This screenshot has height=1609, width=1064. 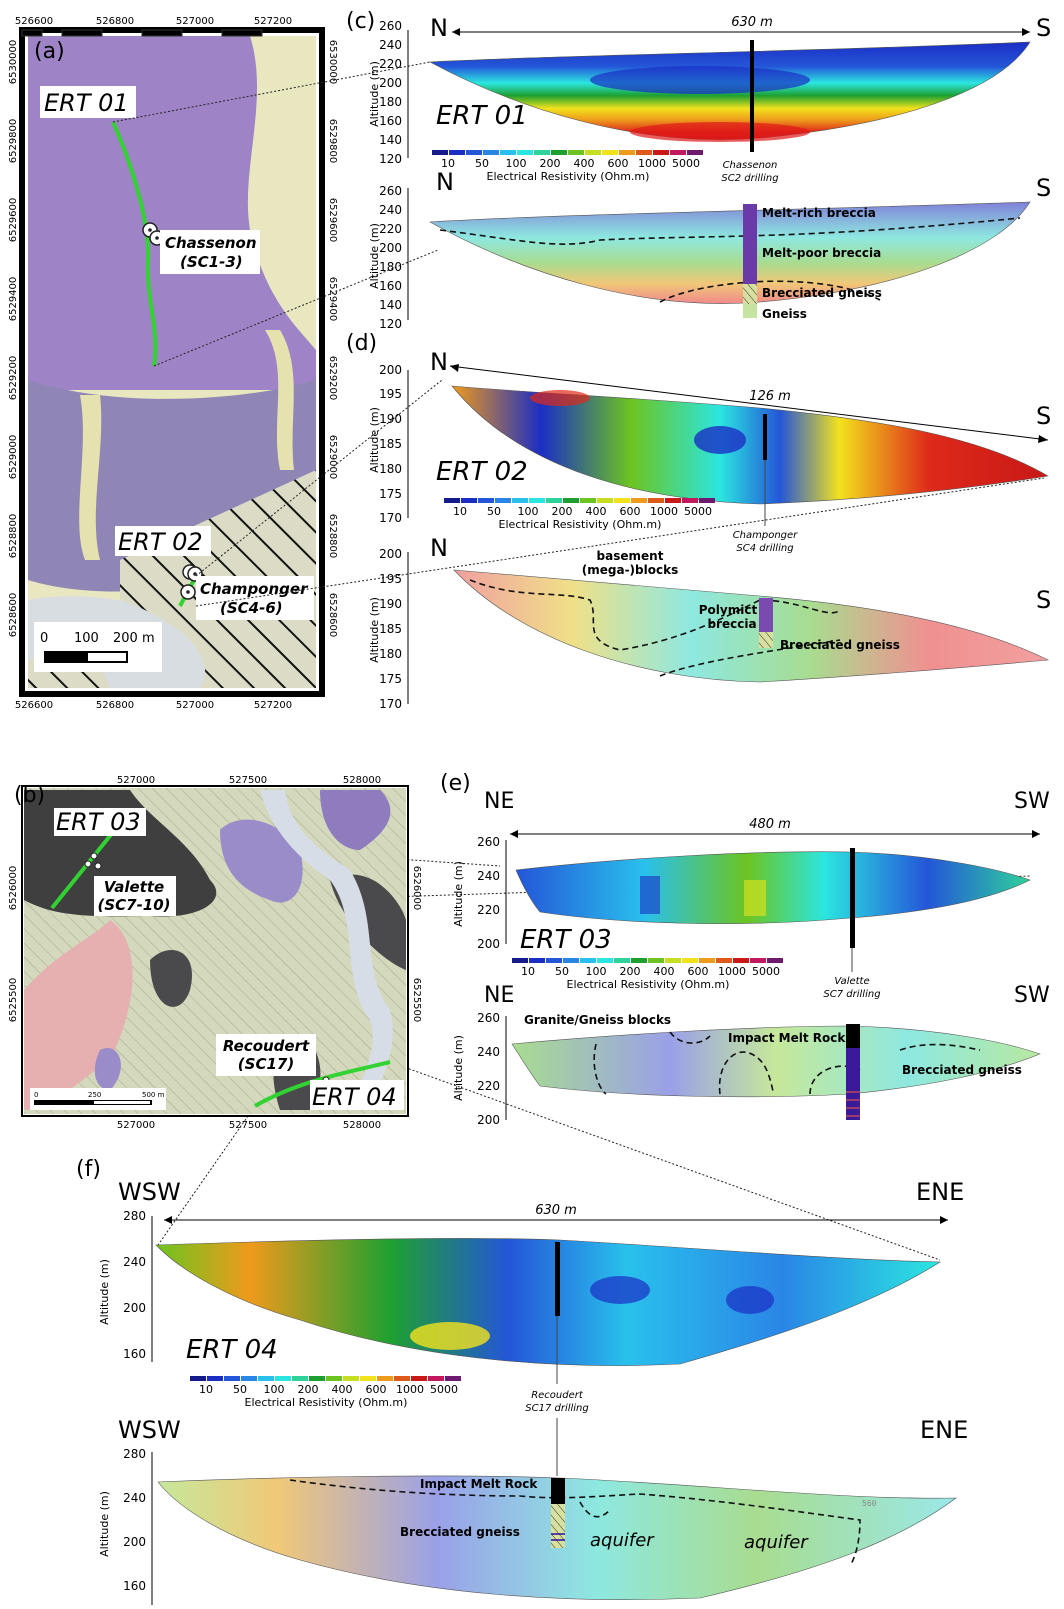 I want to click on ert04-profile-title: ERT 04, so click(x=232, y=1350).